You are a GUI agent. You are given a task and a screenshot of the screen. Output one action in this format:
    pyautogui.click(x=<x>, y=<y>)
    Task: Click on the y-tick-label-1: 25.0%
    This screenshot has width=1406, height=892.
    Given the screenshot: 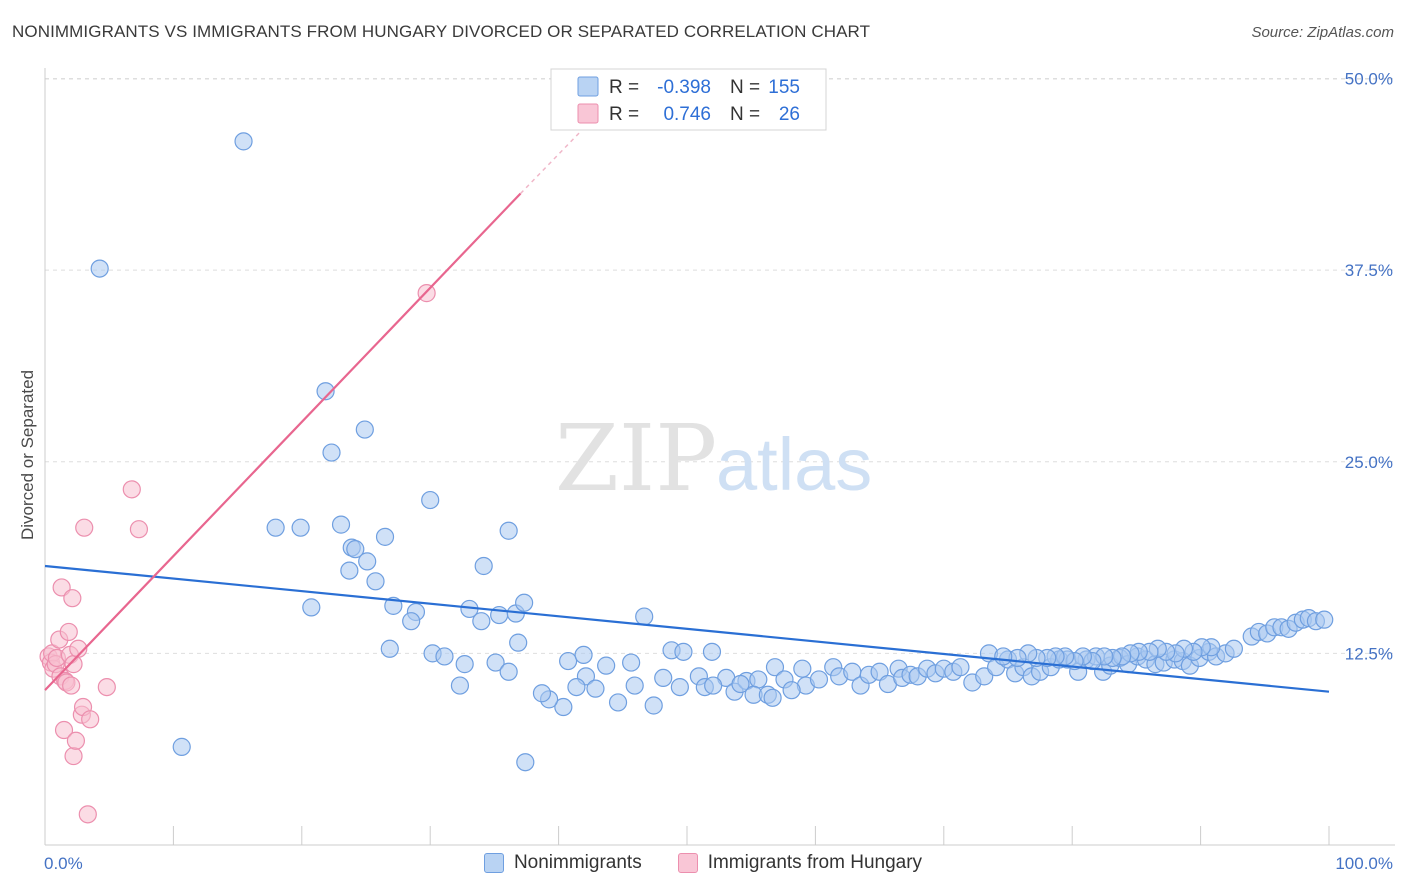 What is the action you would take?
    pyautogui.click(x=1369, y=462)
    